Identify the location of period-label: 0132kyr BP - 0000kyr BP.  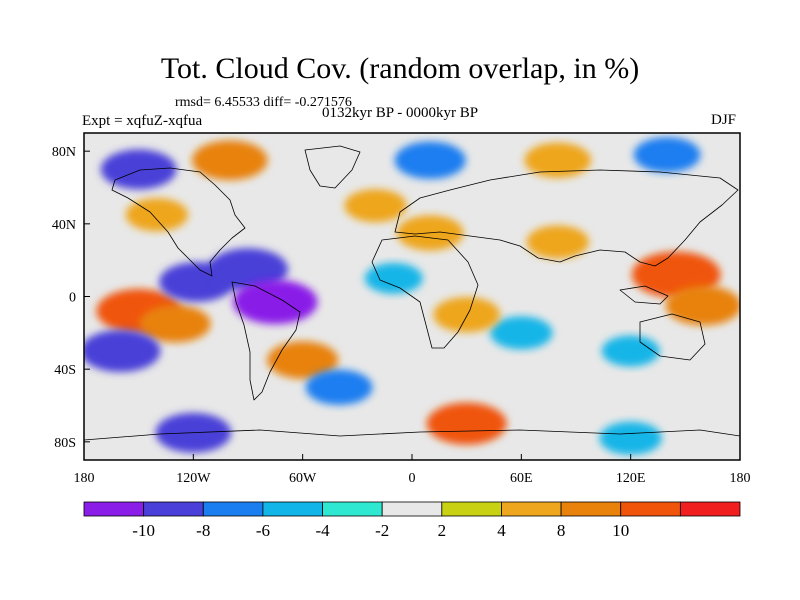
(400, 113).